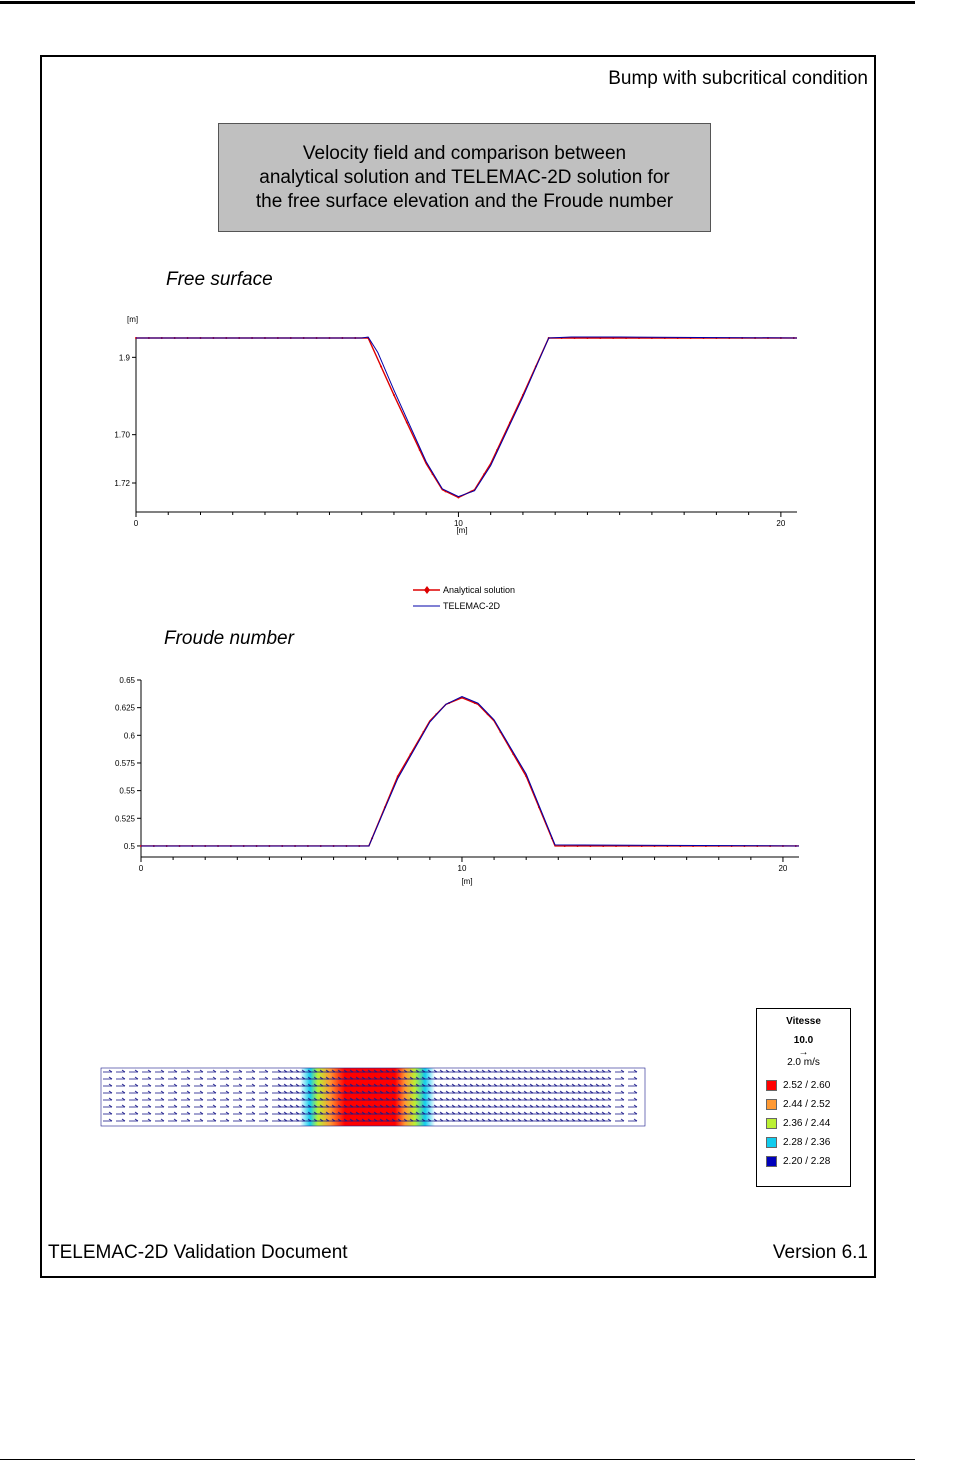  What do you see at coordinates (122, 483) in the screenshot?
I see `y-tick-label: 1.72` at bounding box center [122, 483].